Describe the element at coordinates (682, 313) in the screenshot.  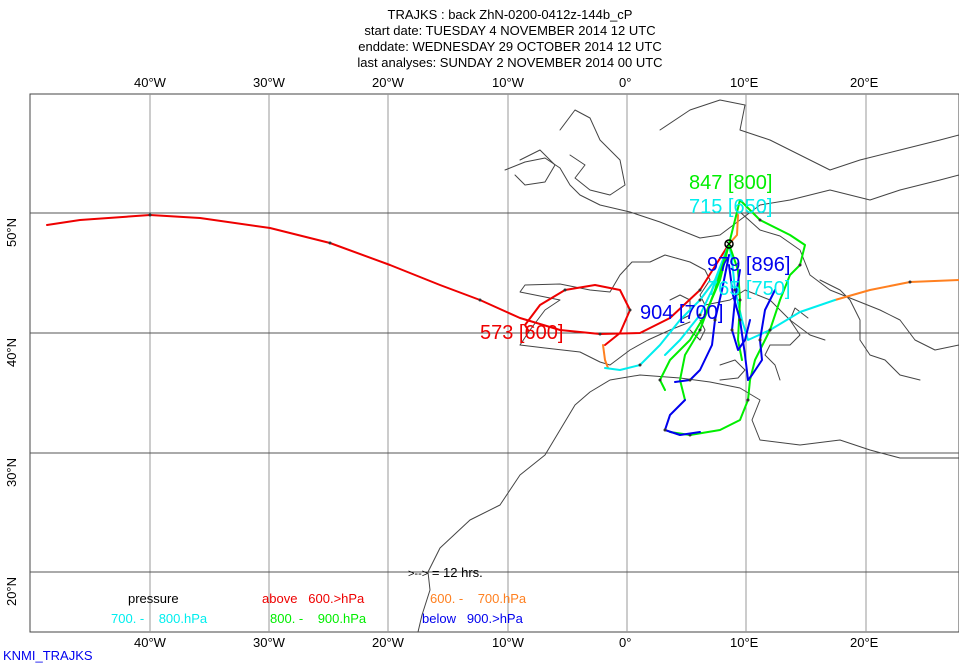
I see `trajectory-label: 904 [700]` at that location.